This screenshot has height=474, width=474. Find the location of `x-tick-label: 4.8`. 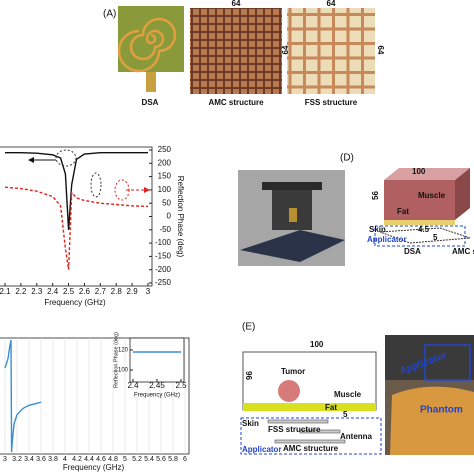

x-tick-label: 4.8 is located at coordinates (113, 459).